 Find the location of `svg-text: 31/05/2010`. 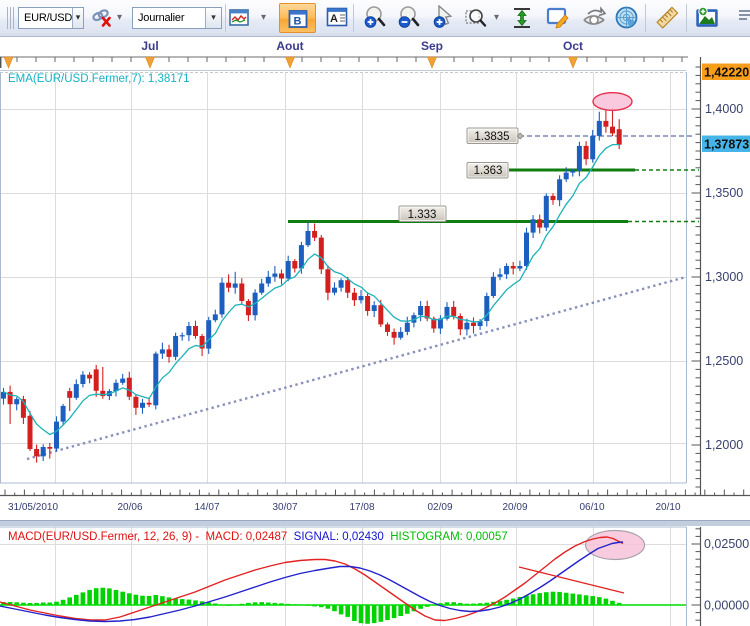

svg-text: 31/05/2010 is located at coordinates (33, 507).